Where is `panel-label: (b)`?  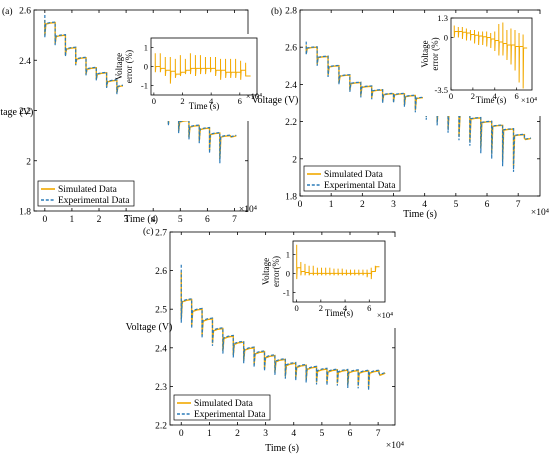
panel-label: (b) is located at coordinates (276, 11).